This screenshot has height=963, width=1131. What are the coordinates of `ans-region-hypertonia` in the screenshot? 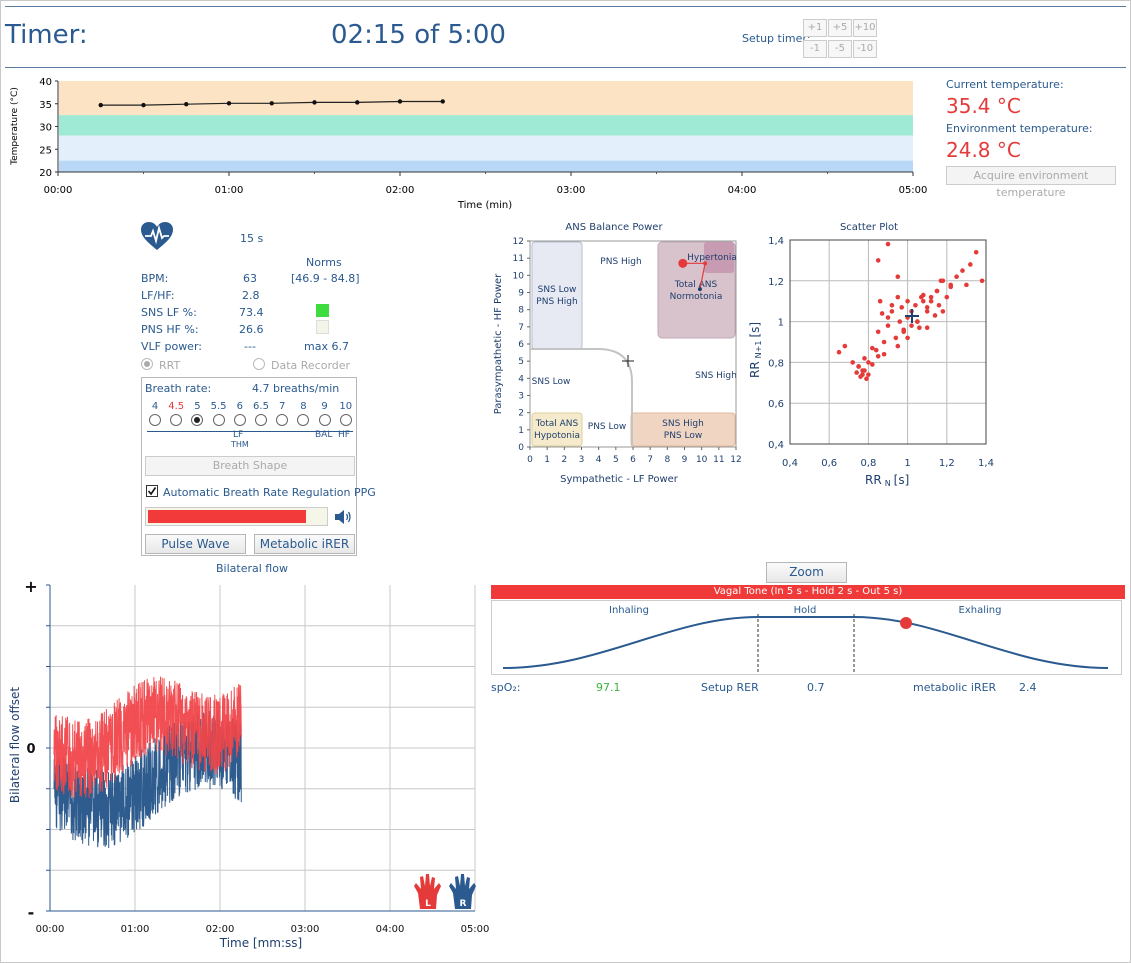 It's located at (719, 257).